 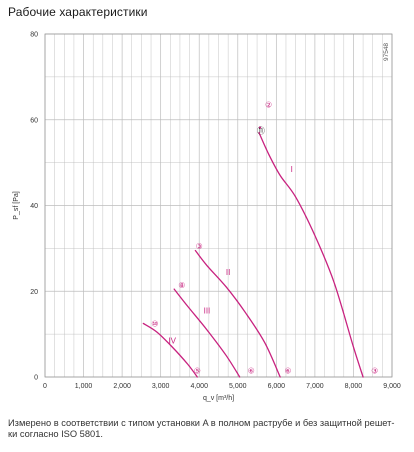 What do you see at coordinates (154, 323) in the screenshot?
I see `curve-marker-label: ⑩` at bounding box center [154, 323].